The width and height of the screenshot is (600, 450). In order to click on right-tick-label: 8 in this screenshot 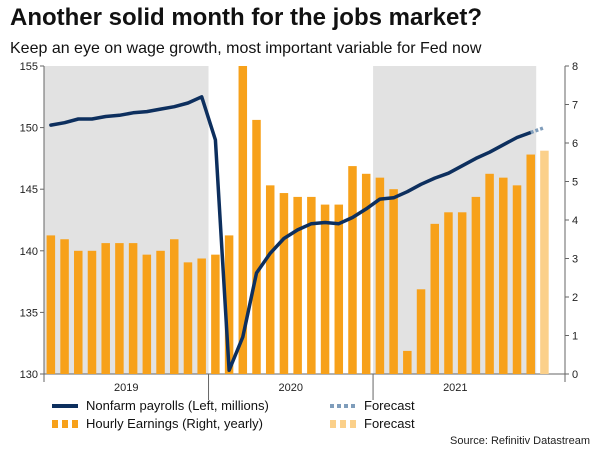, I will do `click(575, 67)`.